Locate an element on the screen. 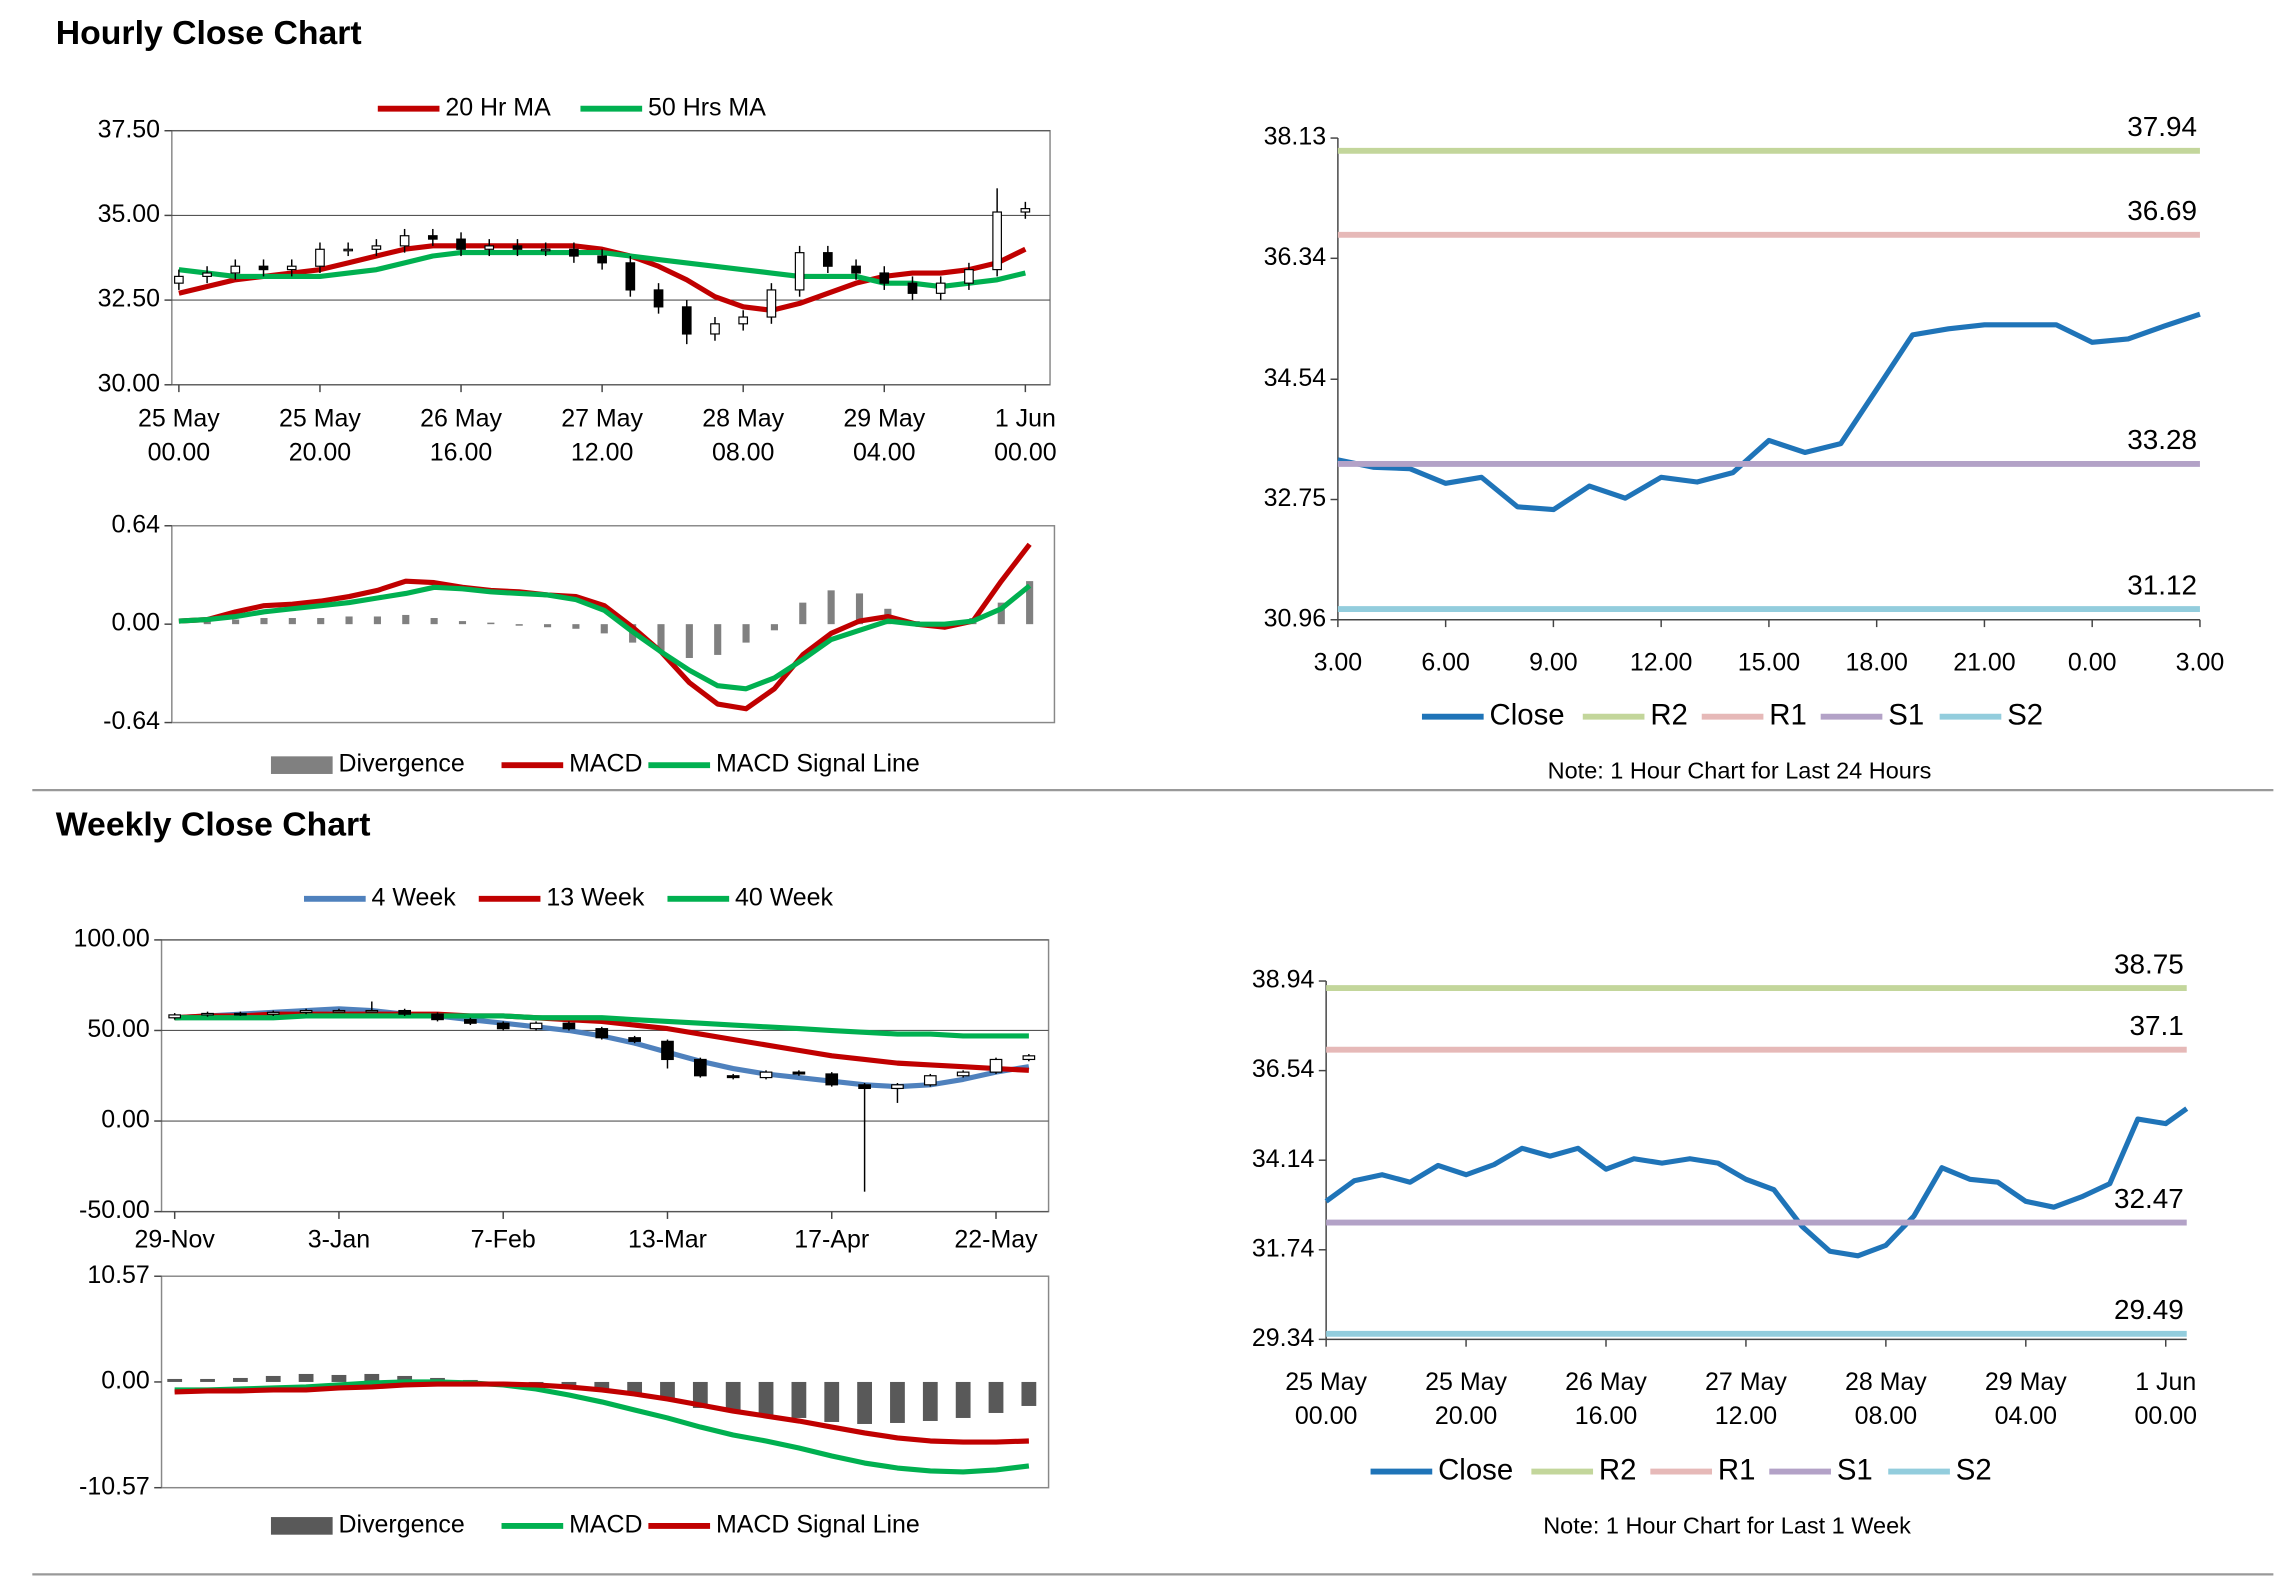 The width and height of the screenshot is (2291, 1577). section-title: Hourly Close Chart is located at coordinates (209, 33).